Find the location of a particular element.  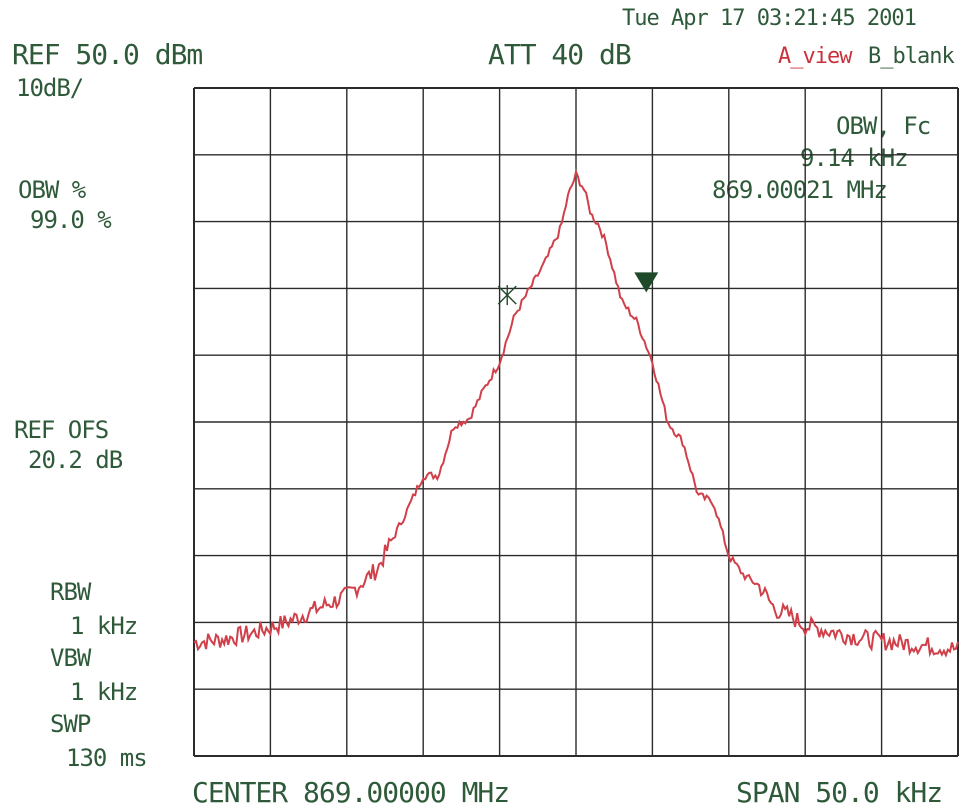

attenuation: ATT 40 dB is located at coordinates (560, 54).